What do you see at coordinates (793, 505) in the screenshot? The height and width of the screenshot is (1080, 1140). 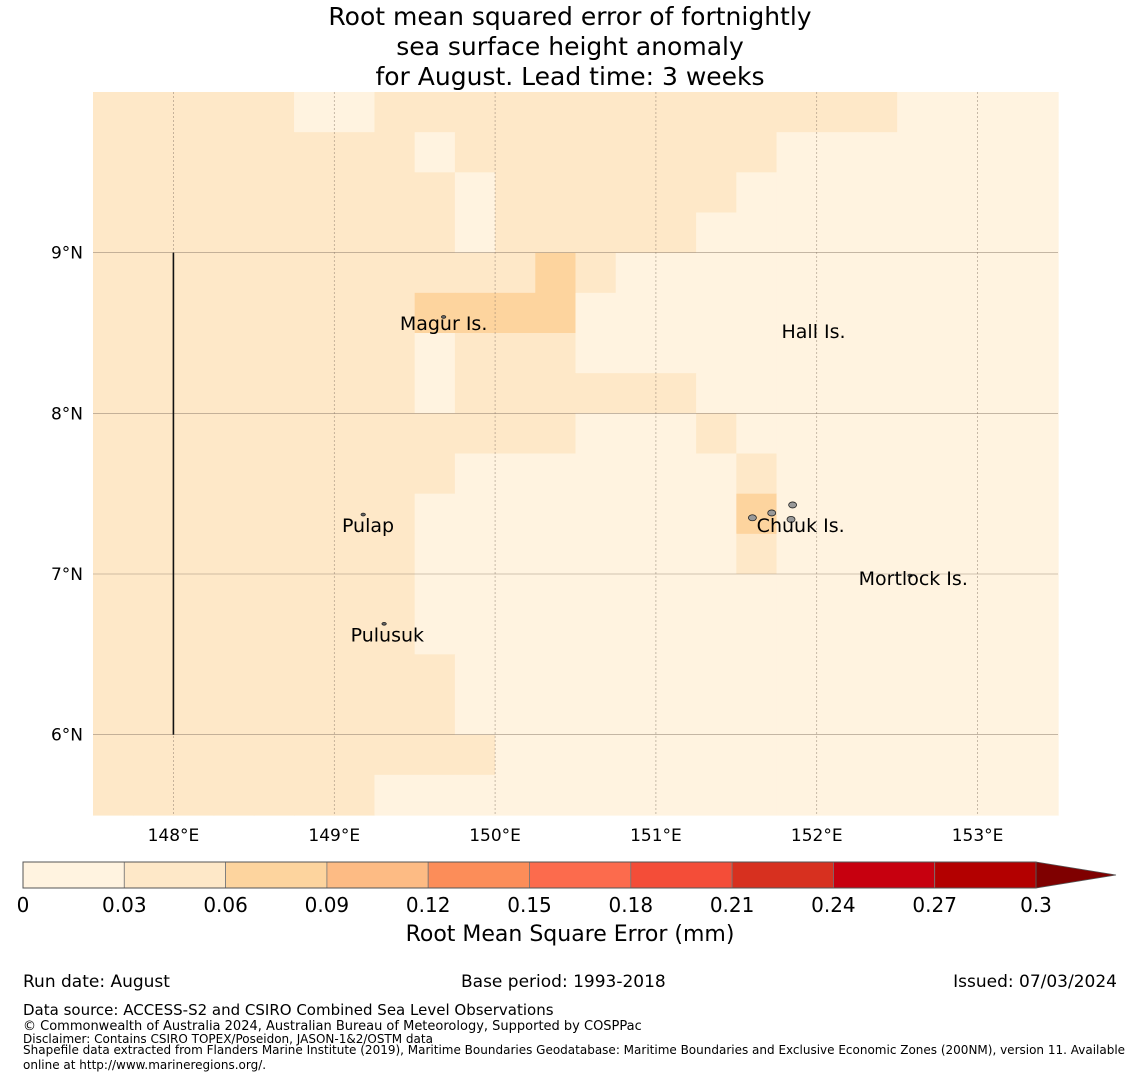 I see `island-chuuk-east` at bounding box center [793, 505].